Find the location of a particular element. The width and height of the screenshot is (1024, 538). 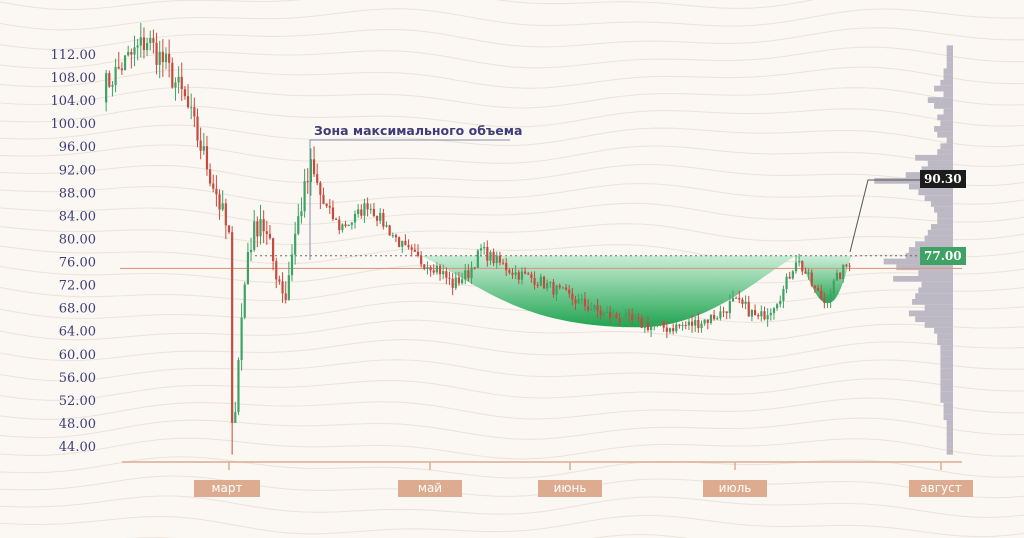

y-tick-label: 80.00 is located at coordinates (77, 239).